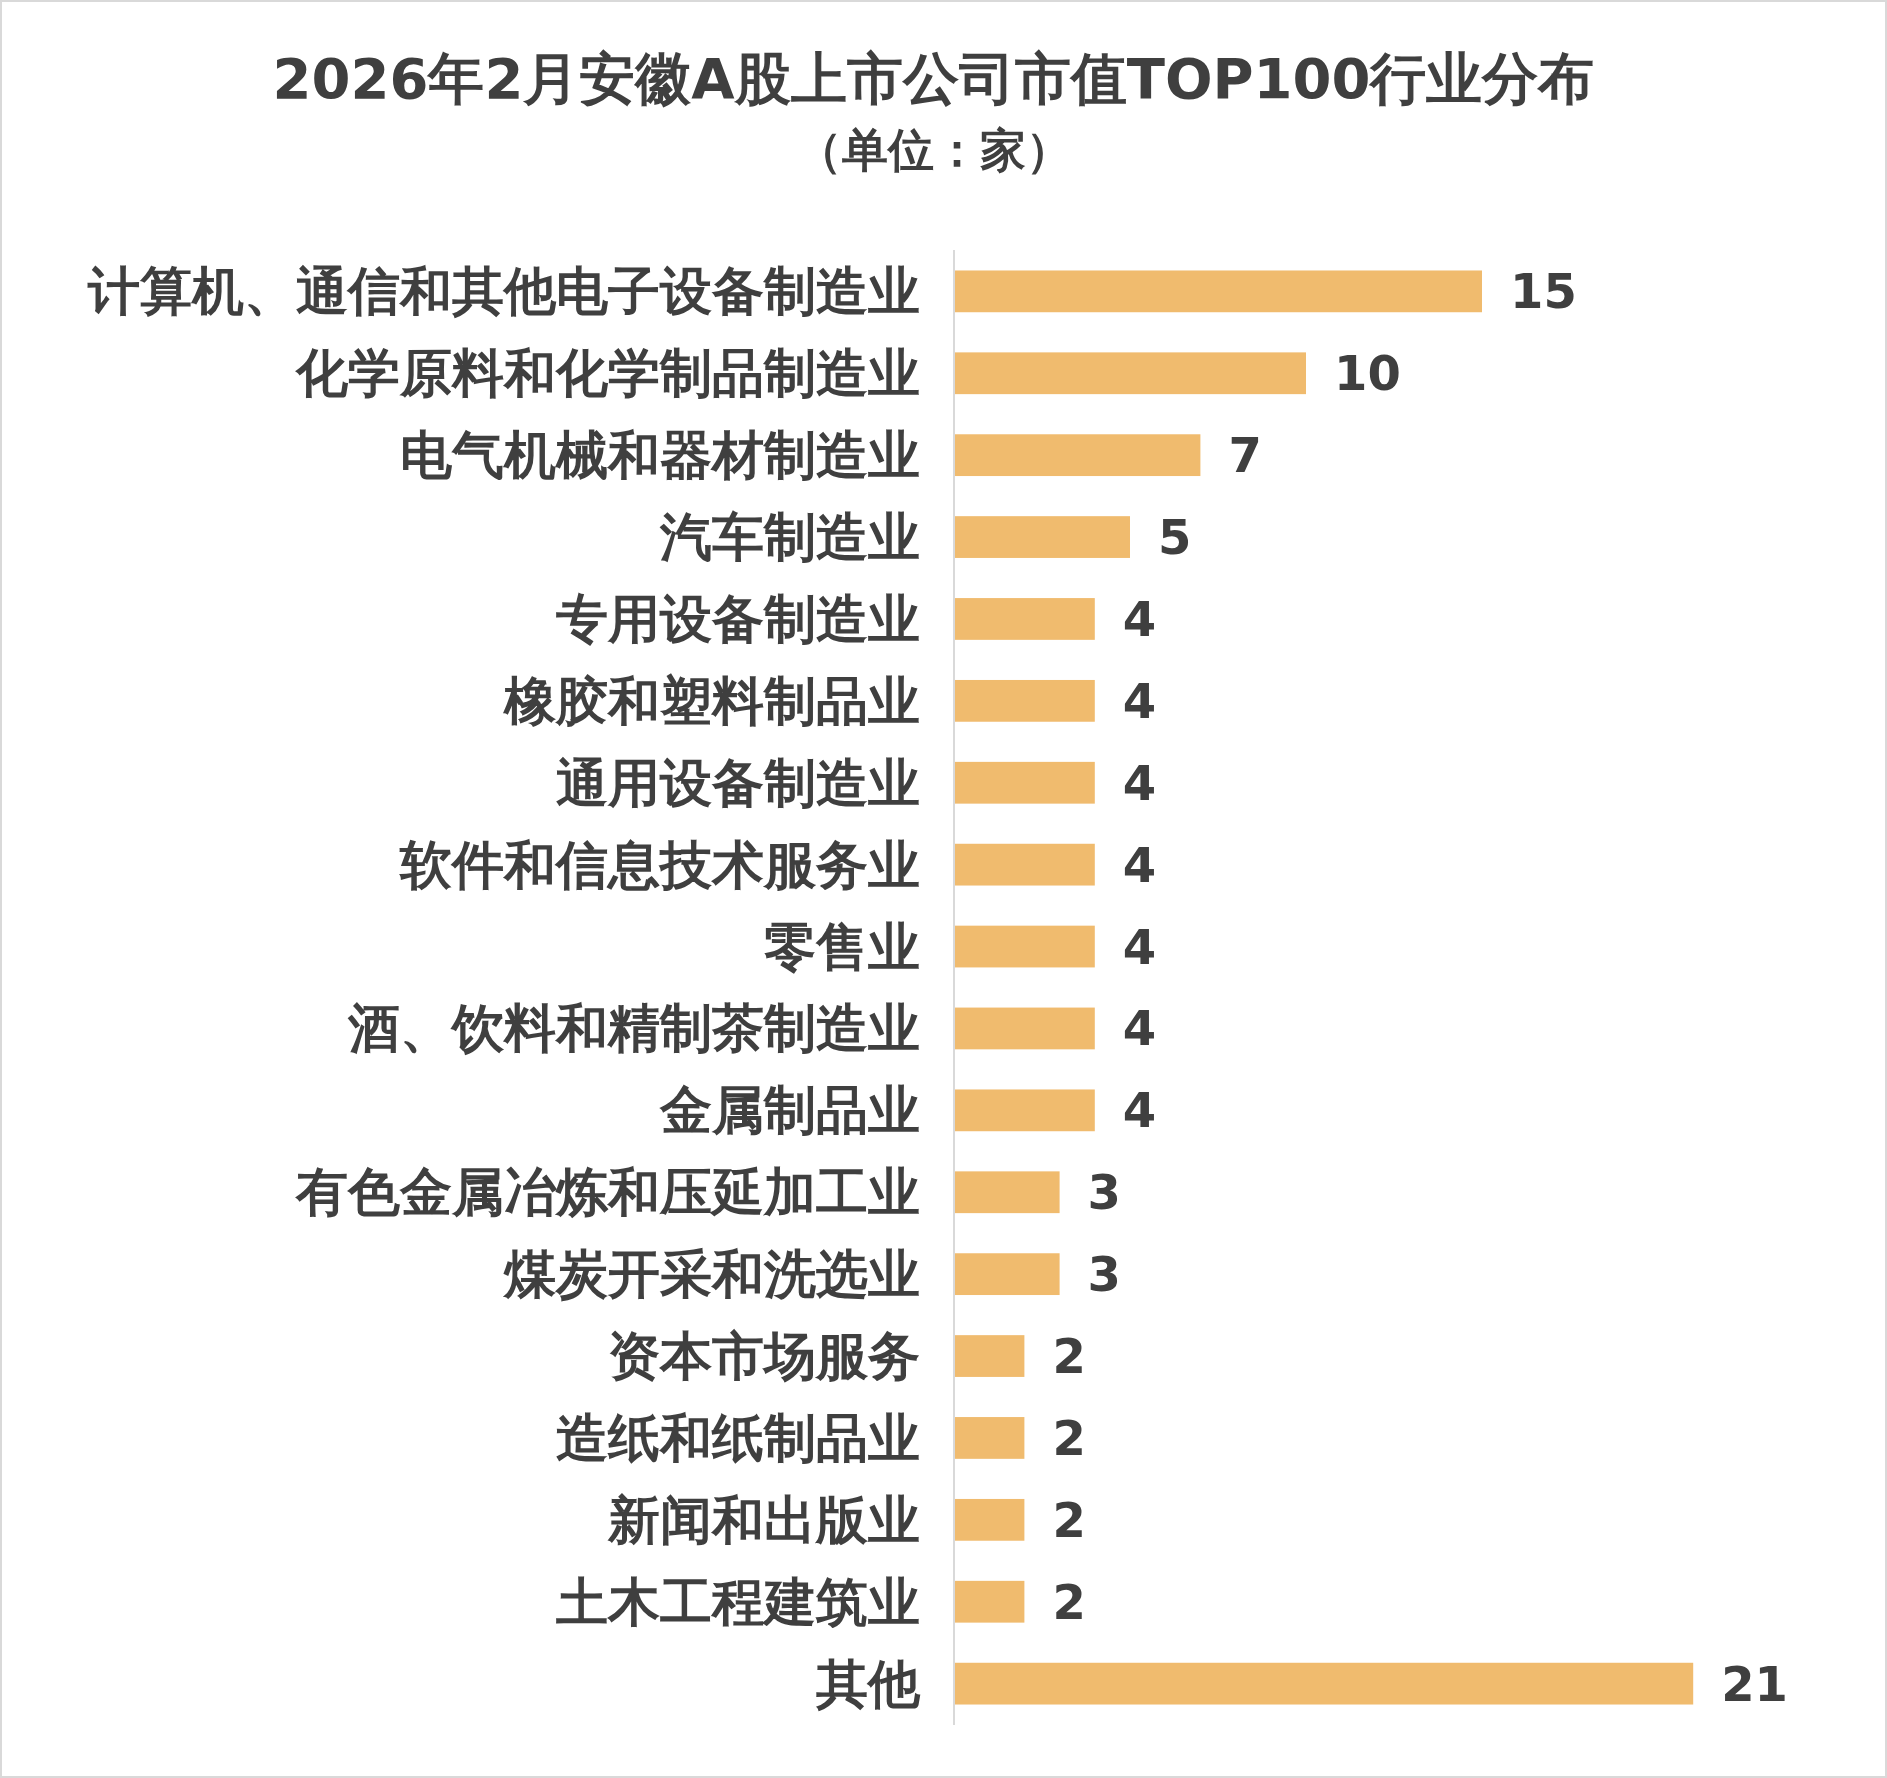  I want to click on chart-title: 2026年2月安徽A股上市公司市值TOP100行业分布, so click(933, 78).